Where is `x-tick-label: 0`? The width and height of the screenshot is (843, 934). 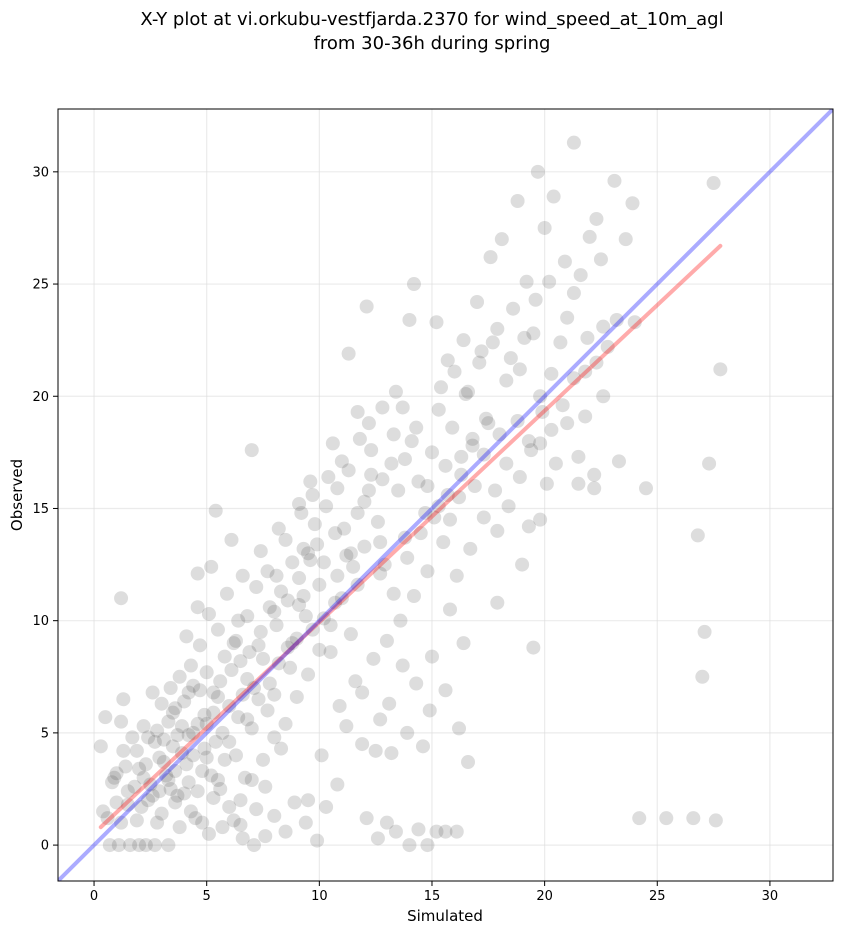 x-tick-label: 0 is located at coordinates (94, 896).